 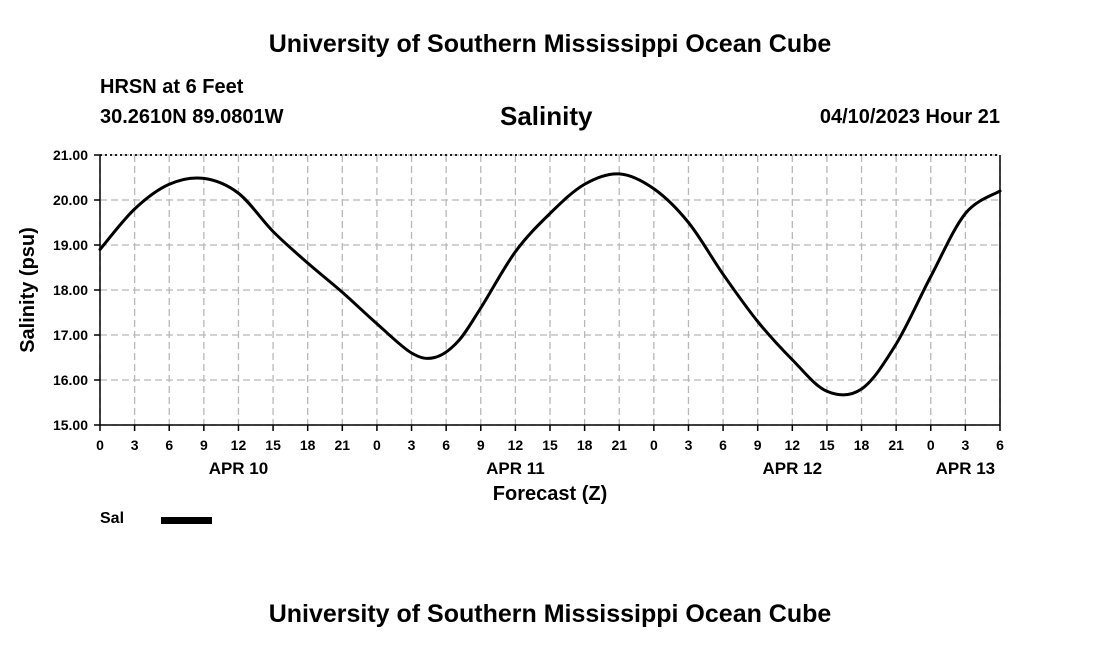 I want to click on day-label: APR 13, so click(x=966, y=468).